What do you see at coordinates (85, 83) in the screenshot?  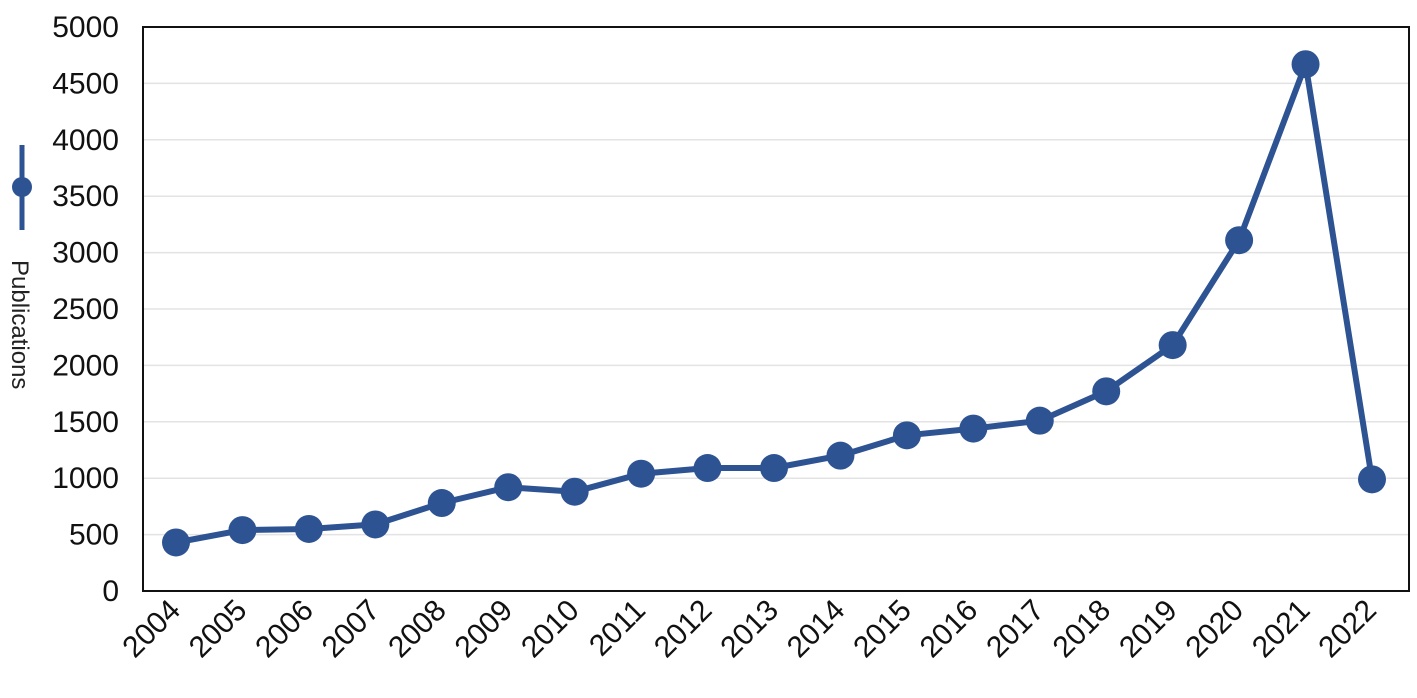 I see `y-tick-label: 4500` at bounding box center [85, 83].